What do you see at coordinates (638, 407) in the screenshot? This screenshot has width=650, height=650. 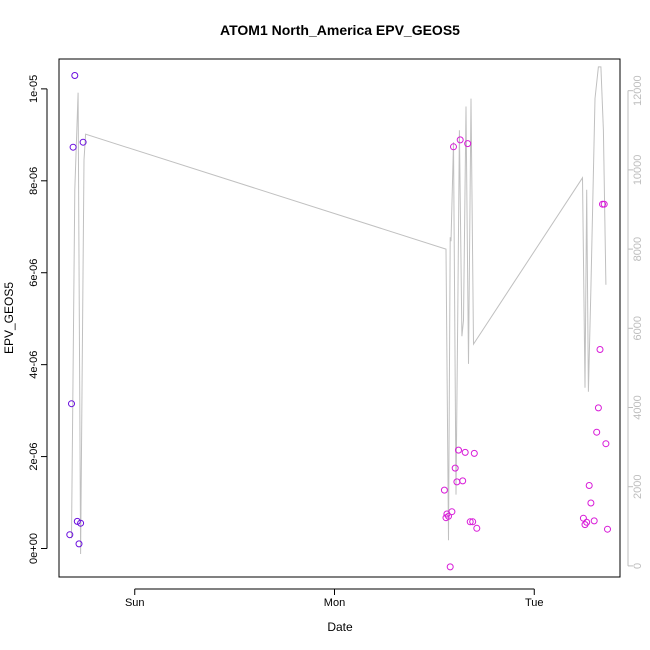 I see `y-right-tick-label: 4000` at bounding box center [638, 407].